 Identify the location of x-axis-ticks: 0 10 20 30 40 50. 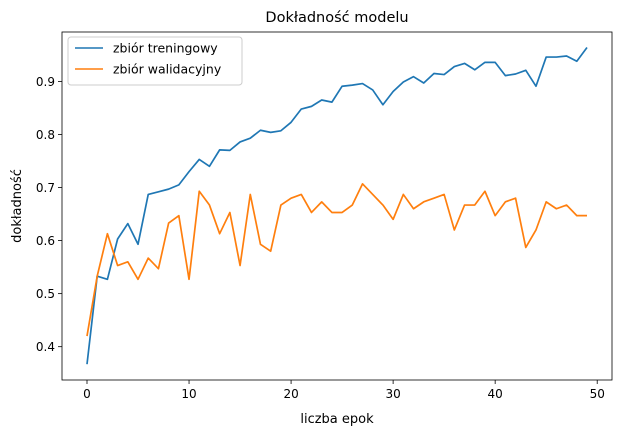
(344, 390).